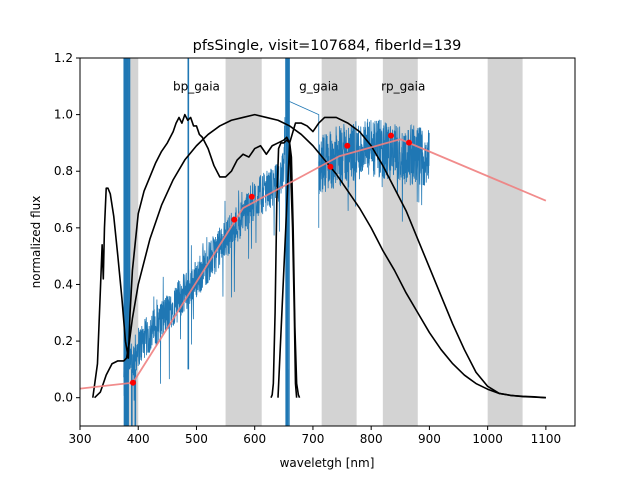 The height and width of the screenshot is (480, 640). I want to click on x-axis: 300 400 500 600 700 800 900 1000 1100, so click(315, 436).